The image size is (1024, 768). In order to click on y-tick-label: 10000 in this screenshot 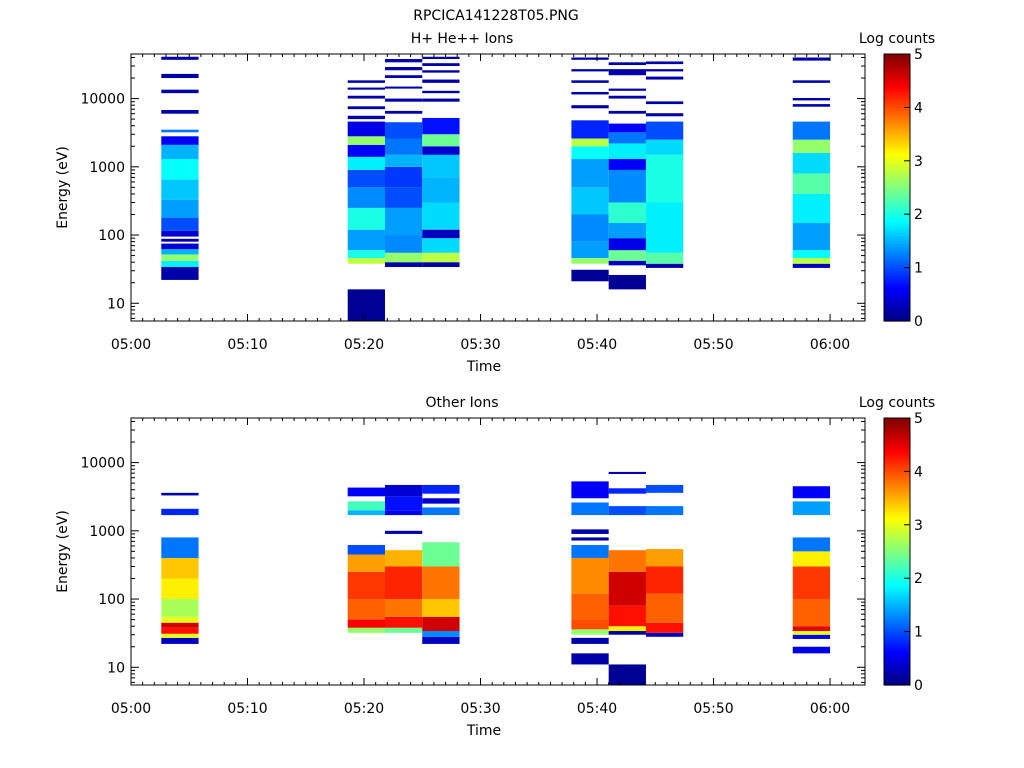, I will do `click(102, 100)`.